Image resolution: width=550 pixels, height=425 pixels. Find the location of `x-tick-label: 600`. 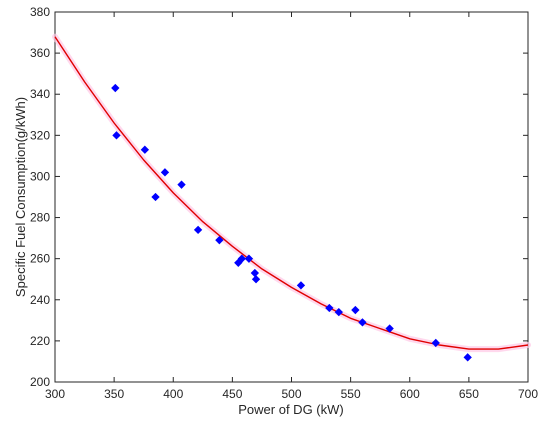

x-tick-label: 600 is located at coordinates (410, 394).